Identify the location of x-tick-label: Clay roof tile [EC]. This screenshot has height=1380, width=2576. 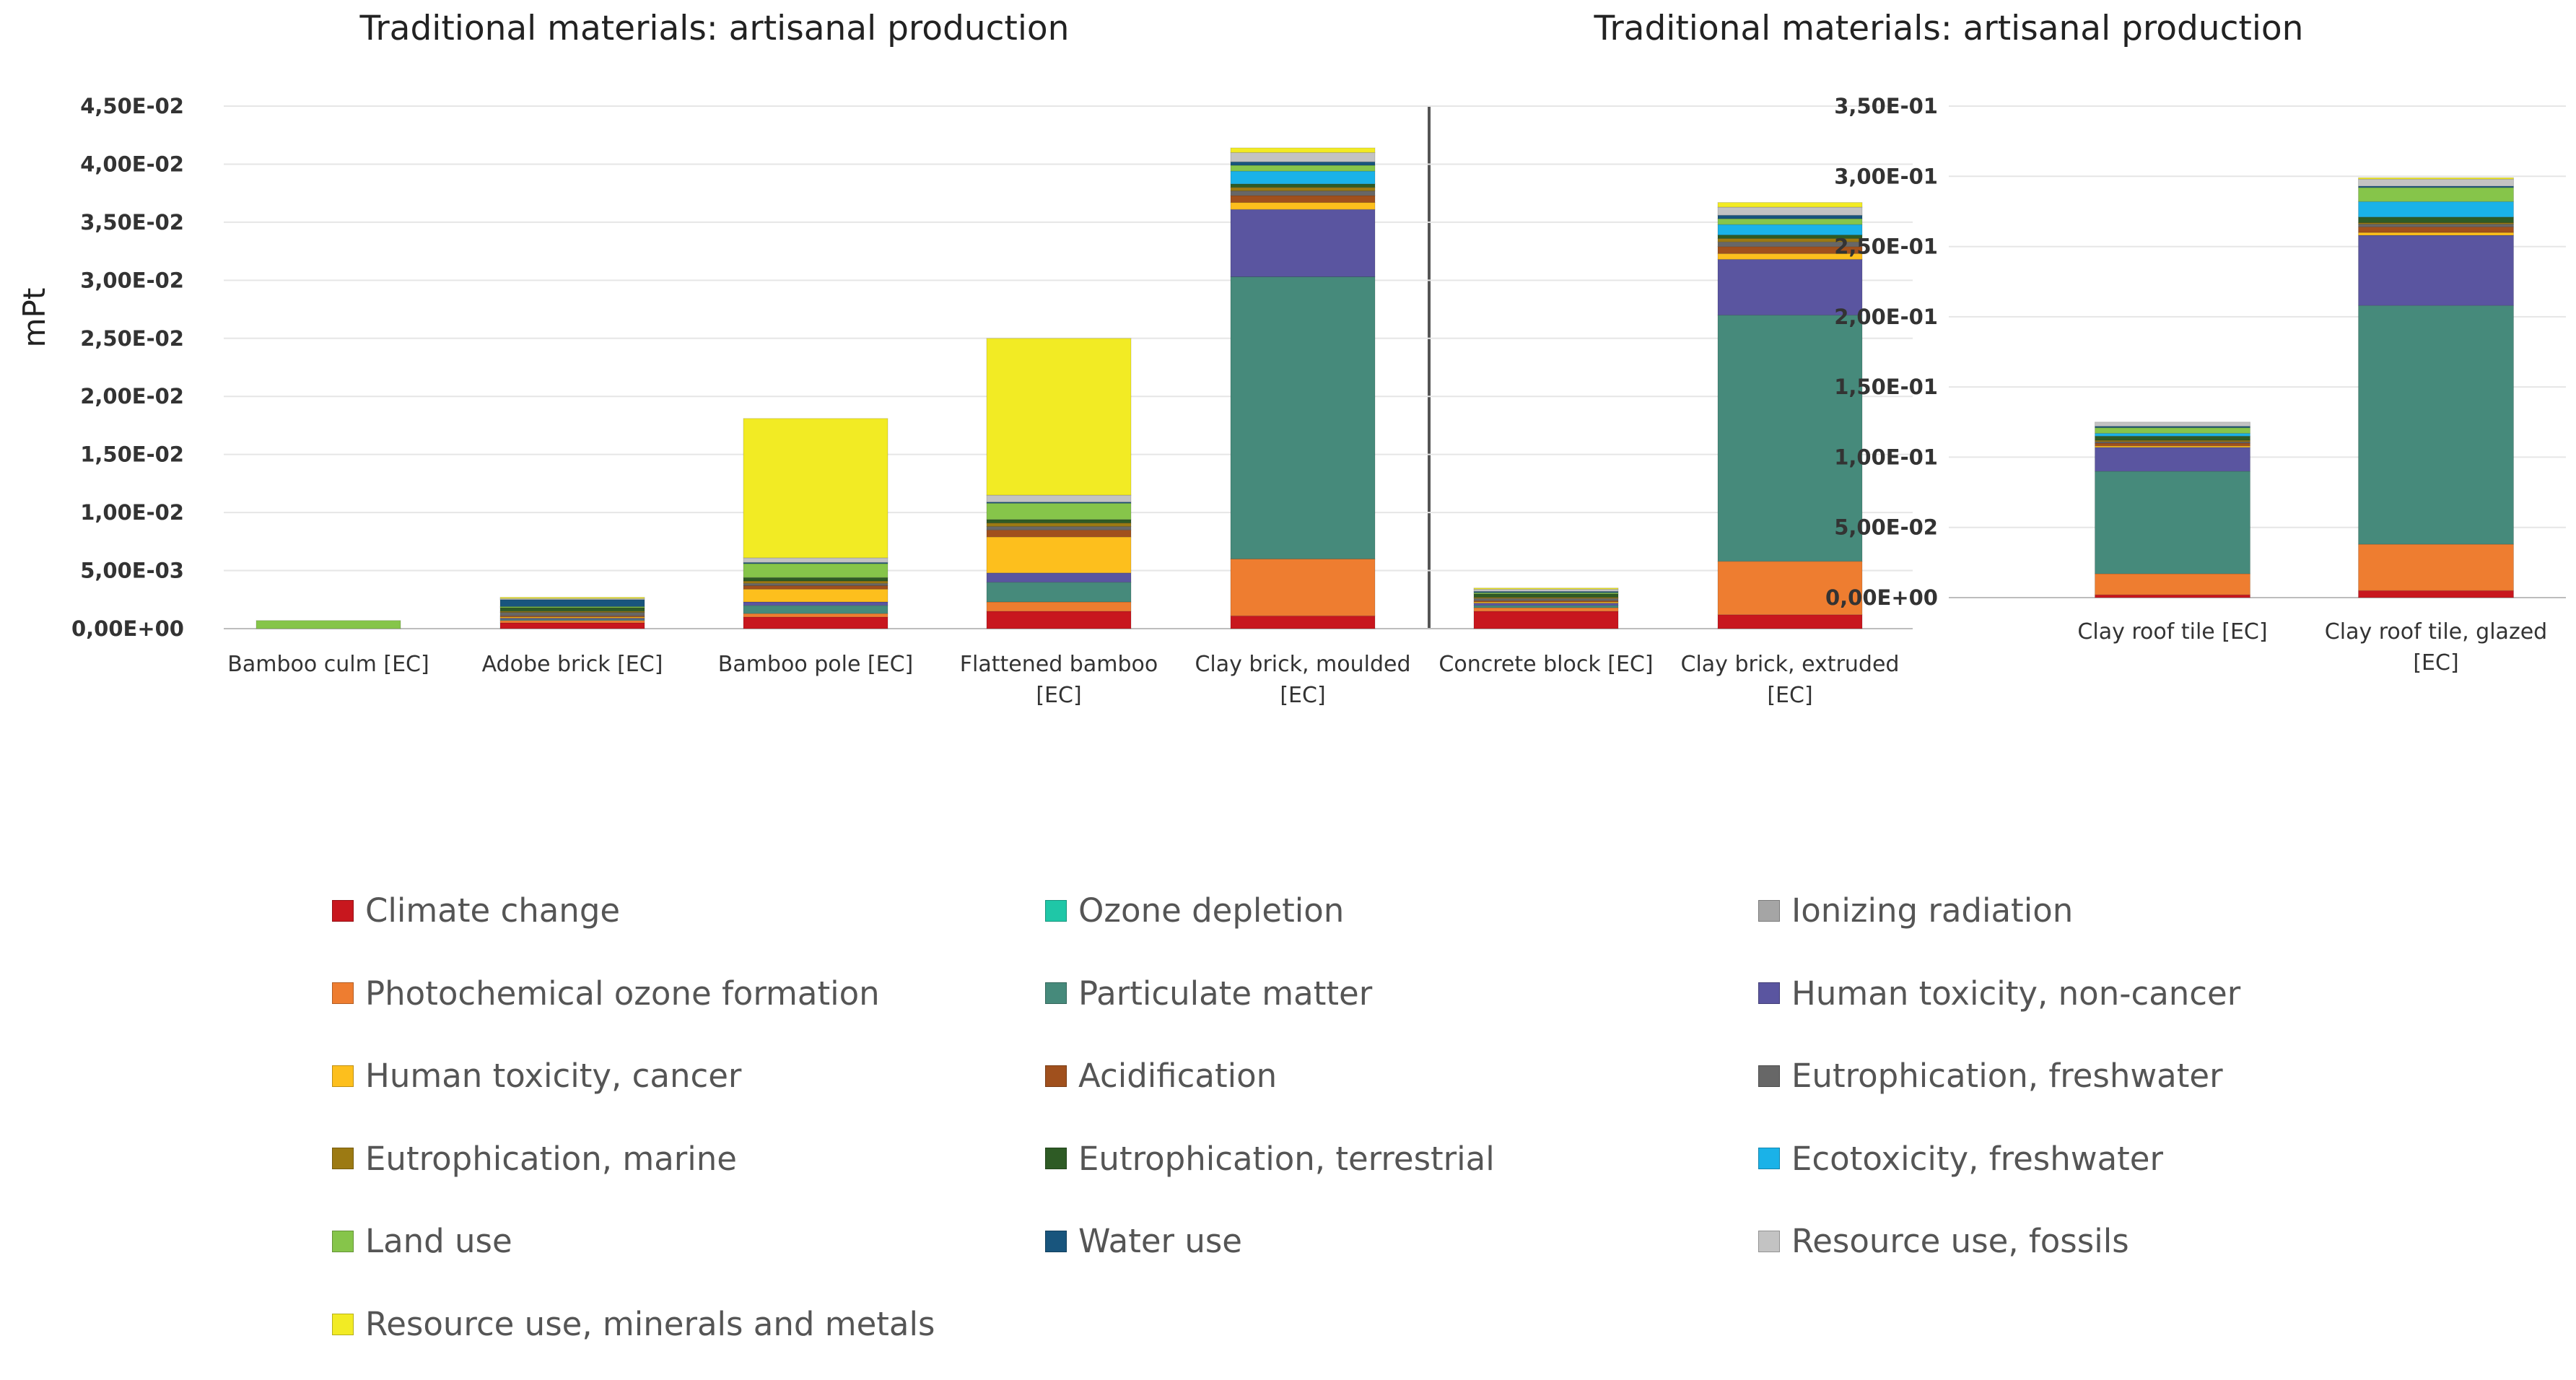
(2172, 632).